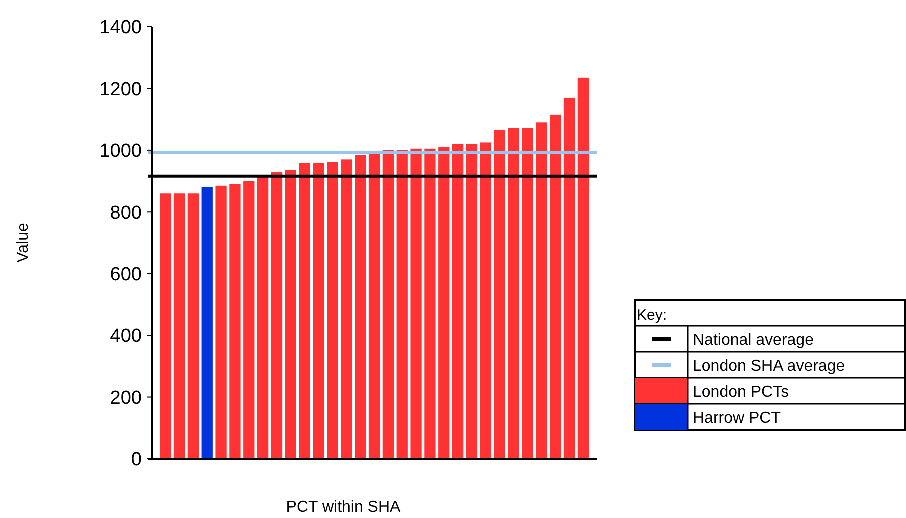 This screenshot has width=906, height=518. Describe the element at coordinates (126, 337) in the screenshot. I see `y-tick-label: 400` at that location.